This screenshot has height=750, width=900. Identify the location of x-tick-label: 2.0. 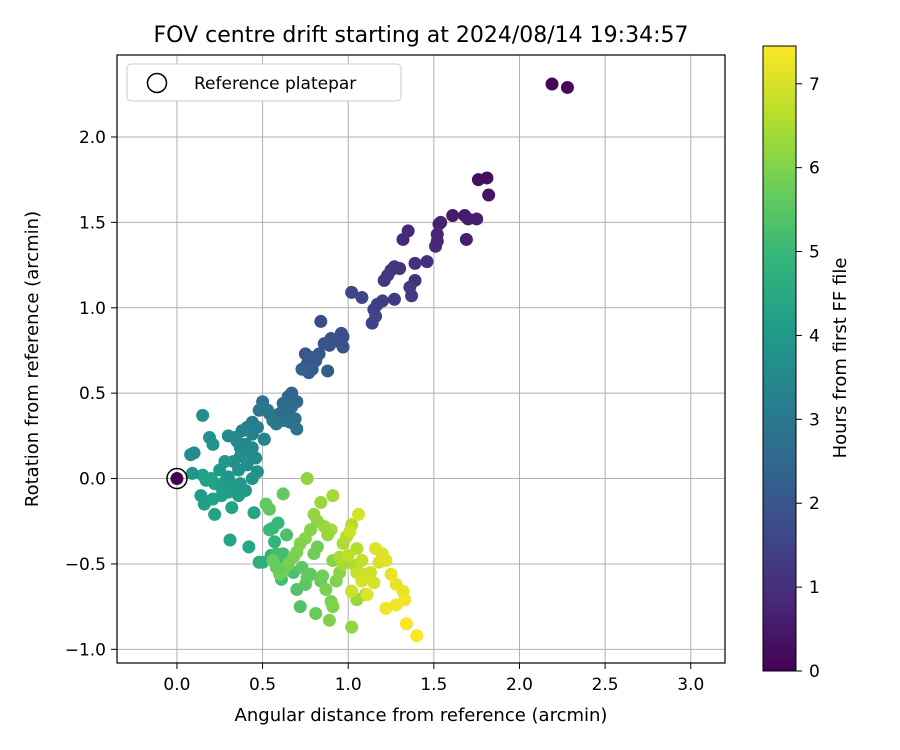
(519, 685).